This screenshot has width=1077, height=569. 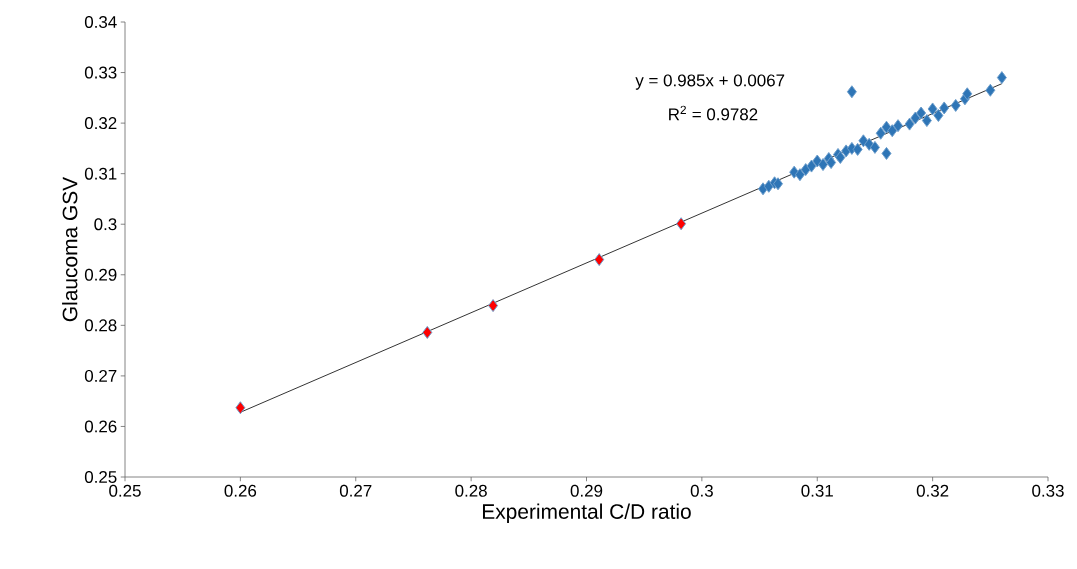 What do you see at coordinates (70, 249) in the screenshot?
I see `y-axis-title: Glaucoma GSV` at bounding box center [70, 249].